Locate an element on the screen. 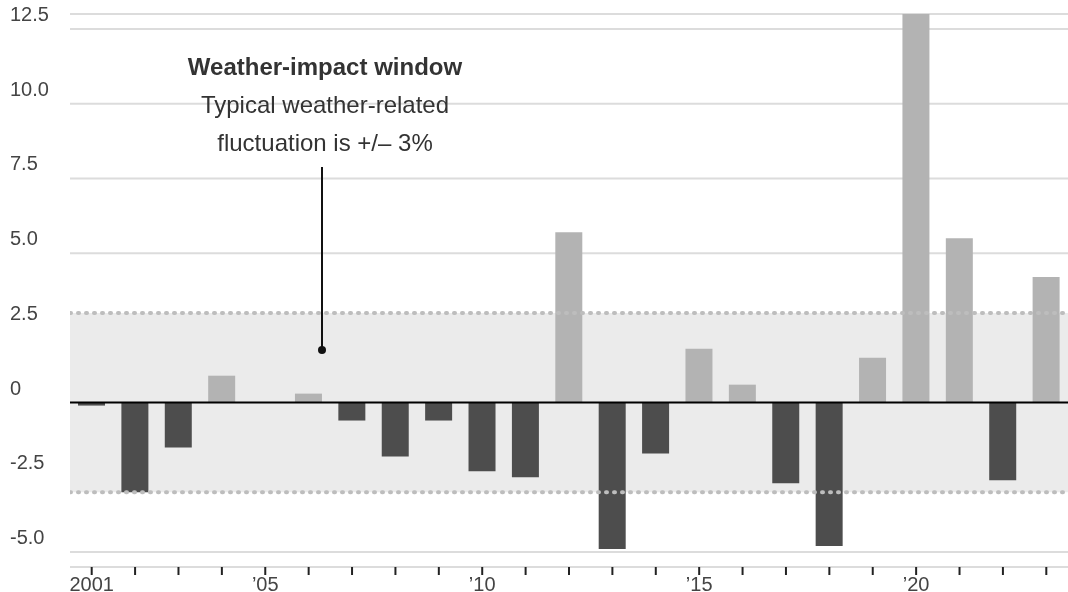  y-tick-label: 12.5 is located at coordinates (29, 13).